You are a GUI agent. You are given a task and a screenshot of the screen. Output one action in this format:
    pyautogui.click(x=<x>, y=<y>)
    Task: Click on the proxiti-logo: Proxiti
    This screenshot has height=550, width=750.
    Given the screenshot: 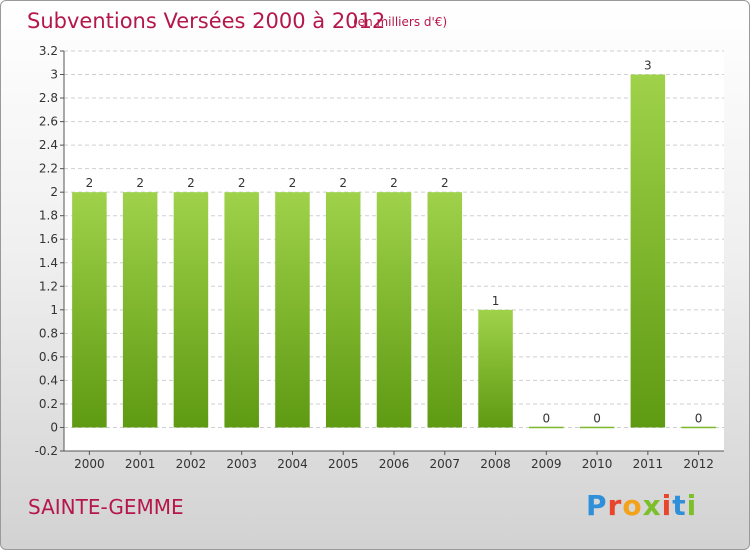 What is the action you would take?
    pyautogui.click(x=641, y=505)
    